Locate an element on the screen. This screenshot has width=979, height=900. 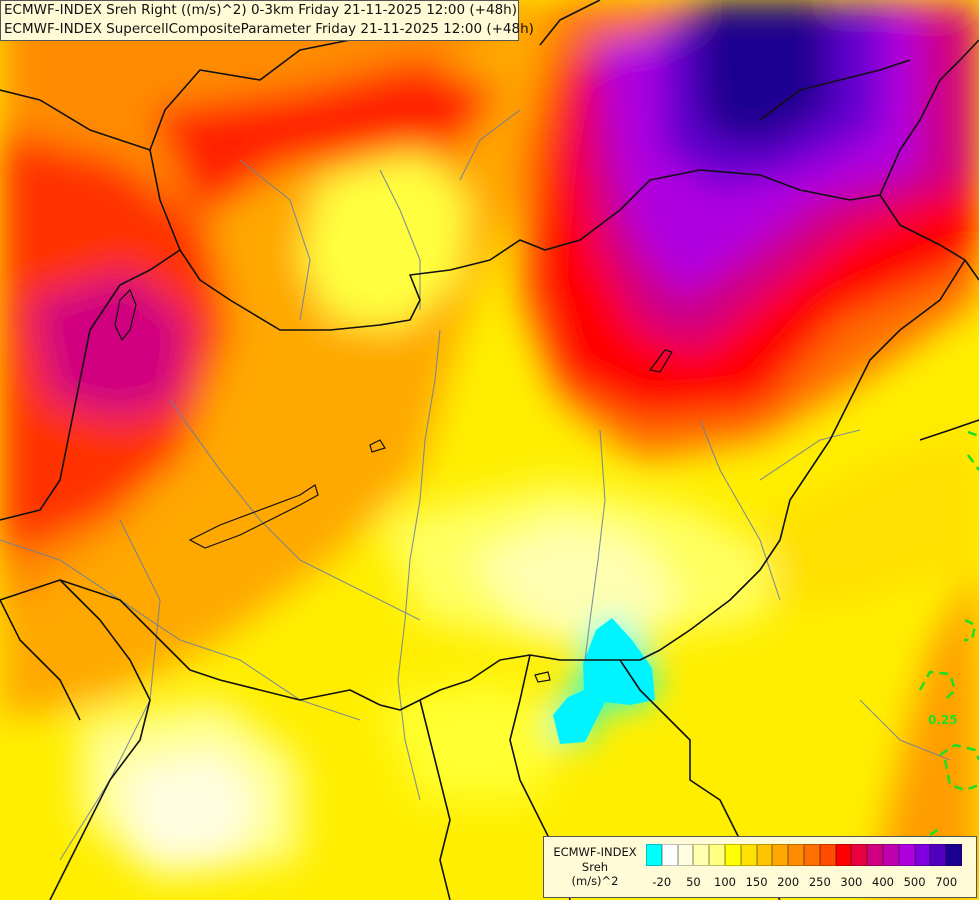
legend-title-line3: (m/s)^2 is located at coordinates (595, 881).